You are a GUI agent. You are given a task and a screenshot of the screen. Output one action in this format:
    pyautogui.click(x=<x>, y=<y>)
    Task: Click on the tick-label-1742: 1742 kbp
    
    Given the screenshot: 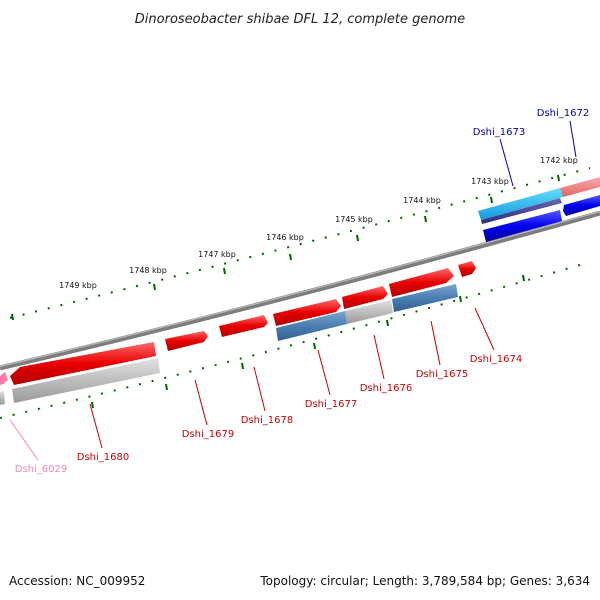 What is the action you would take?
    pyautogui.click(x=559, y=160)
    